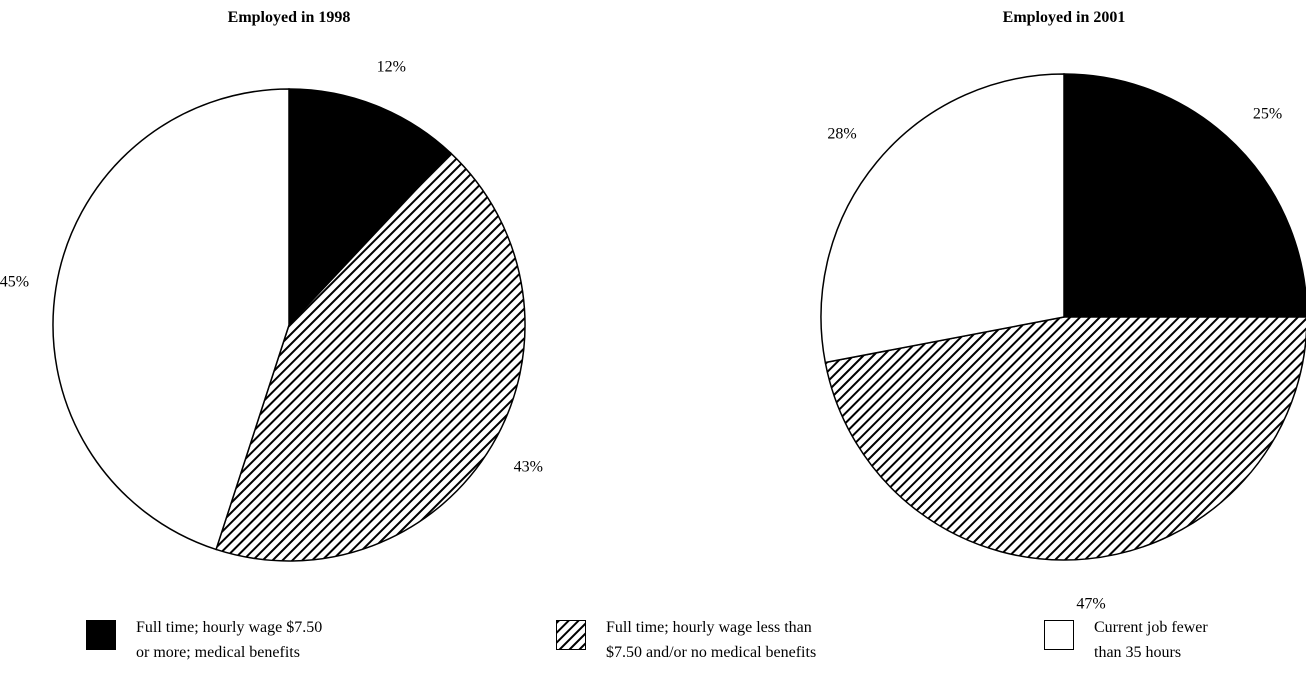 This screenshot has width=1306, height=675. Describe the element at coordinates (289, 17) in the screenshot. I see `chart-title: Employed in 1998` at that location.